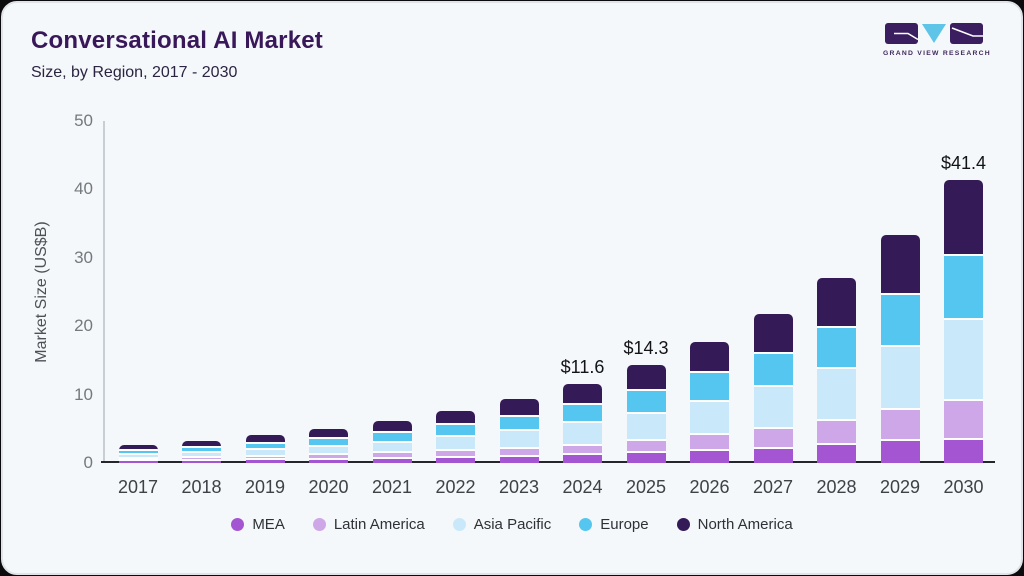 This screenshot has width=1024, height=576. Describe the element at coordinates (88, 462) in the screenshot. I see `y-tick-label: 0` at that location.